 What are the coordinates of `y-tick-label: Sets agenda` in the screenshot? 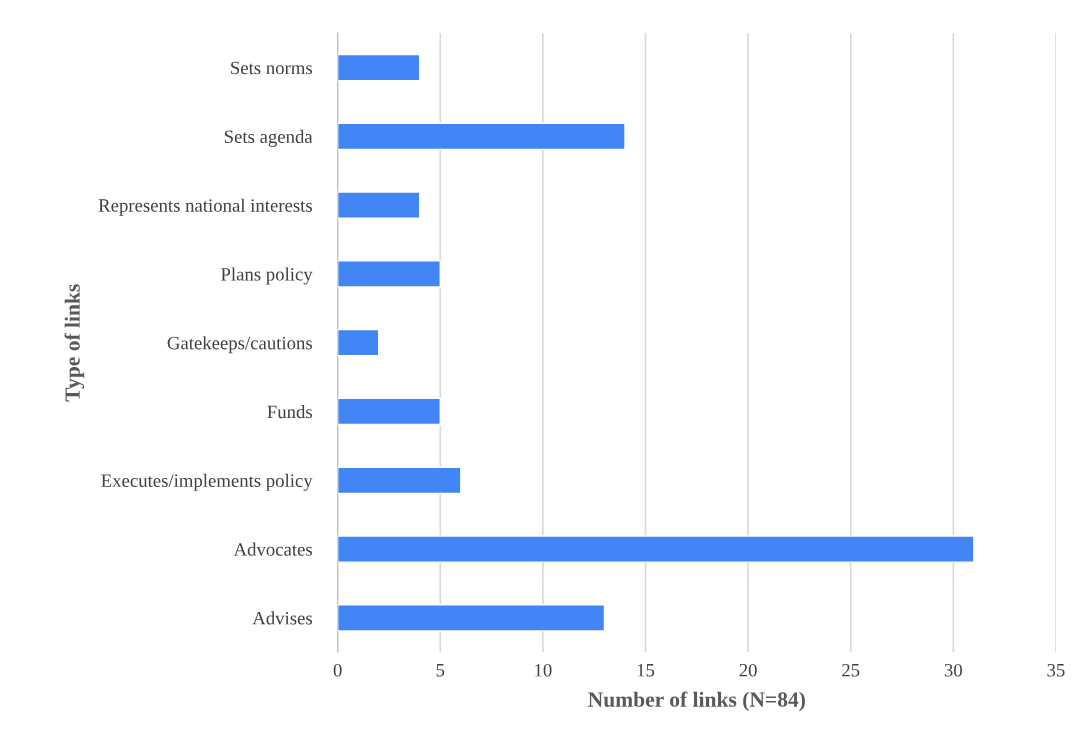 It's located at (268, 138).